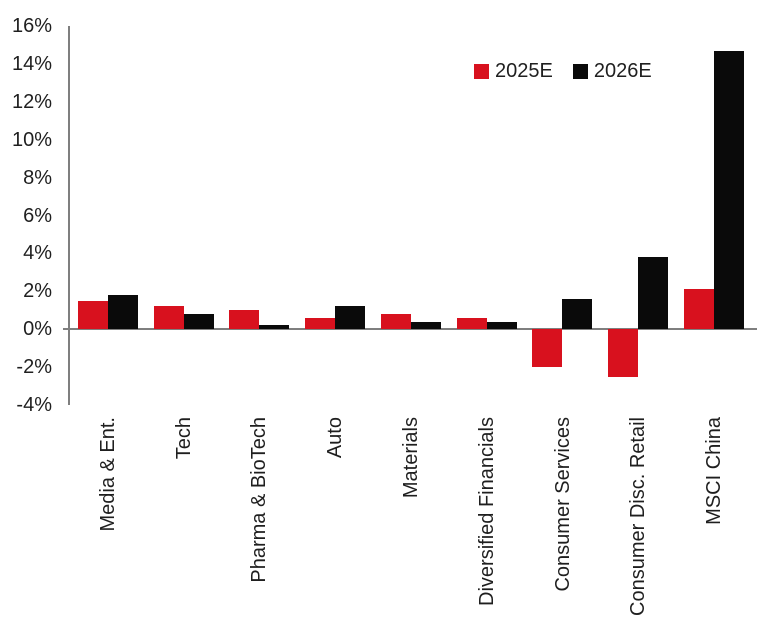  I want to click on bar-2025e-materials, so click(395, 322).